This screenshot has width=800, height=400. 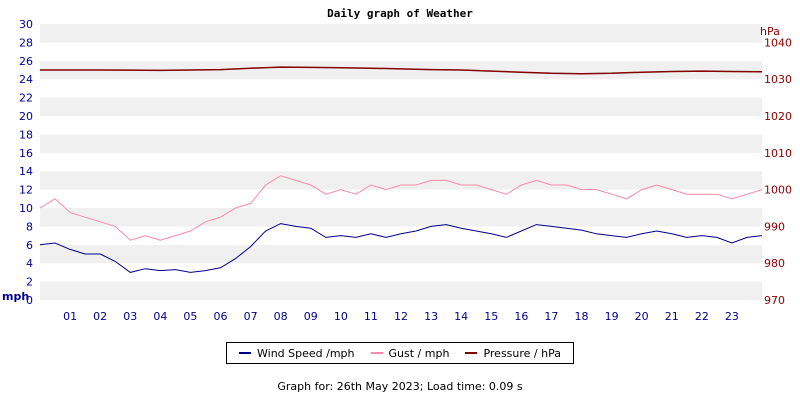 I want to click on left-tick-label: 12, so click(x=26, y=190).